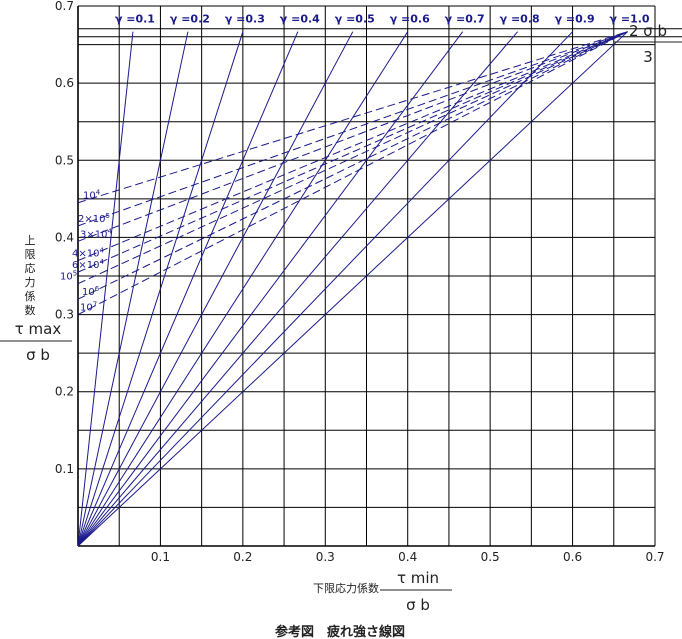  I want to click on y-fraction-denominator: σ b, so click(38, 355).